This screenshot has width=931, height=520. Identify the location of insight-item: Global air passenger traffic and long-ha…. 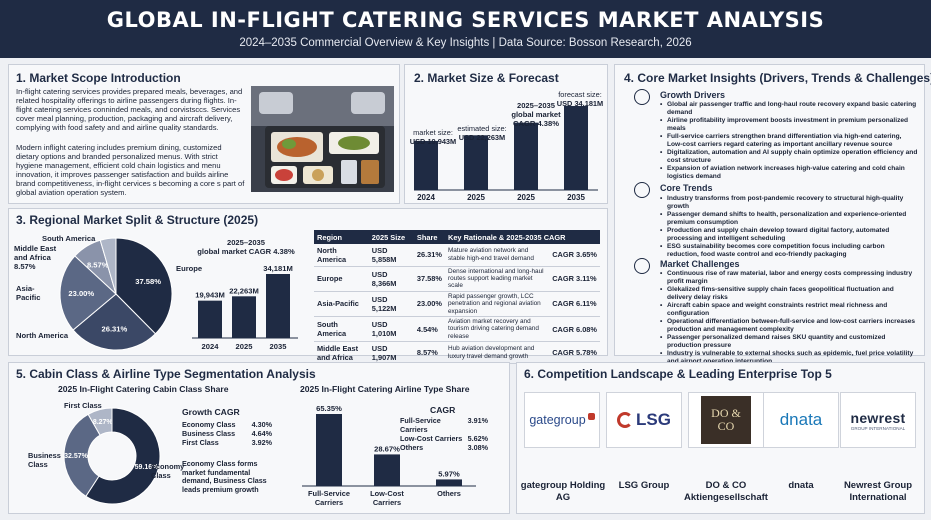
(789, 109).